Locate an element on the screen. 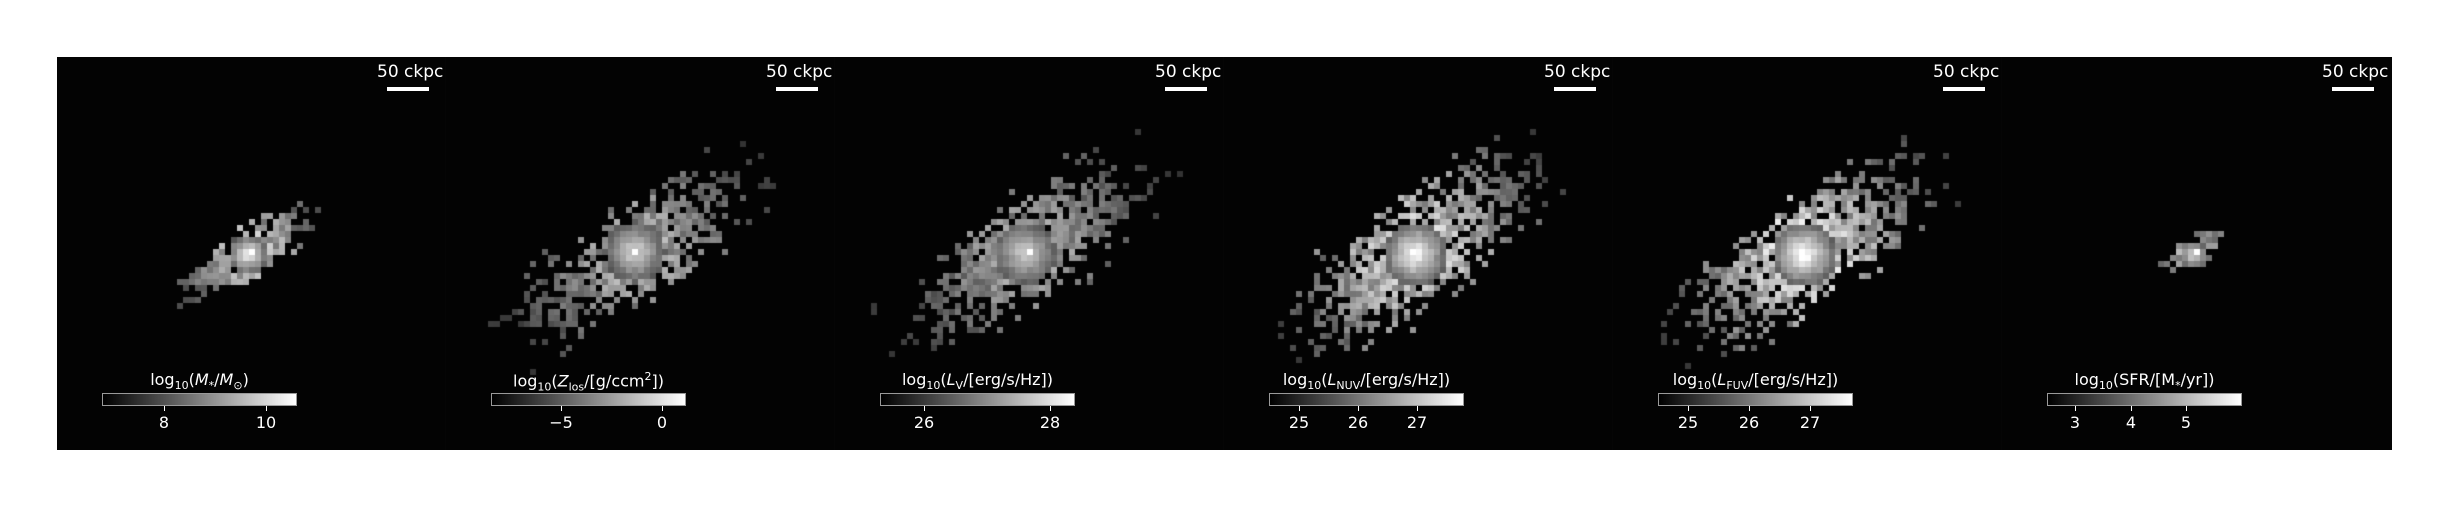 The height and width of the screenshot is (507, 2444). map-lum-fuv is located at coordinates (1807, 253).